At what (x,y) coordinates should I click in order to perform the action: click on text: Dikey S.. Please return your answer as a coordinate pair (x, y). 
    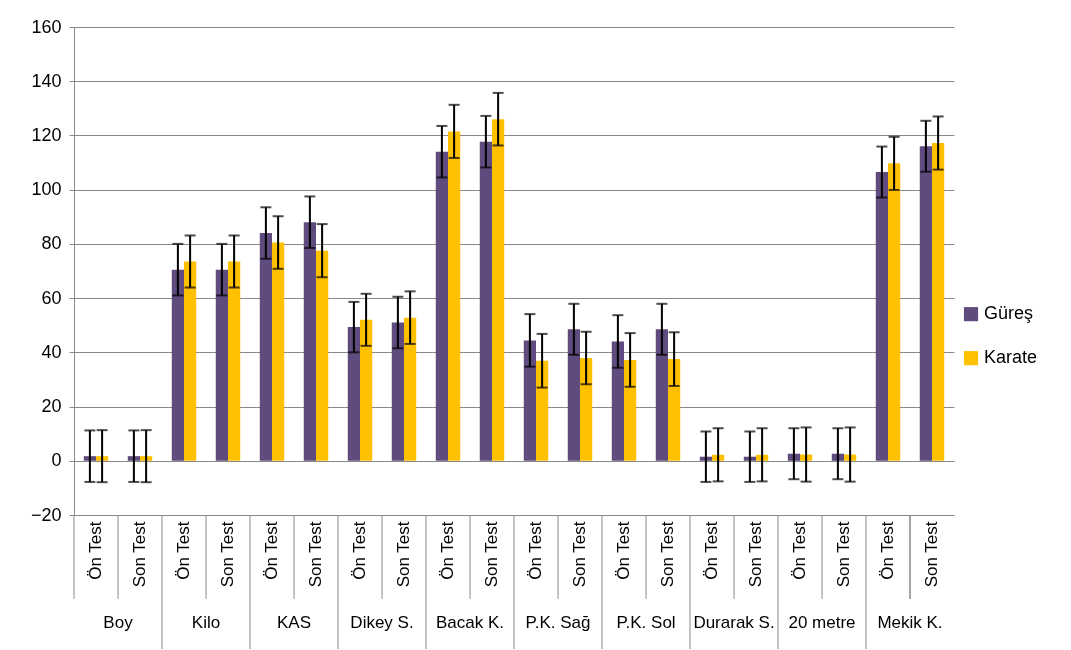
    Looking at the image, I should click on (382, 622).